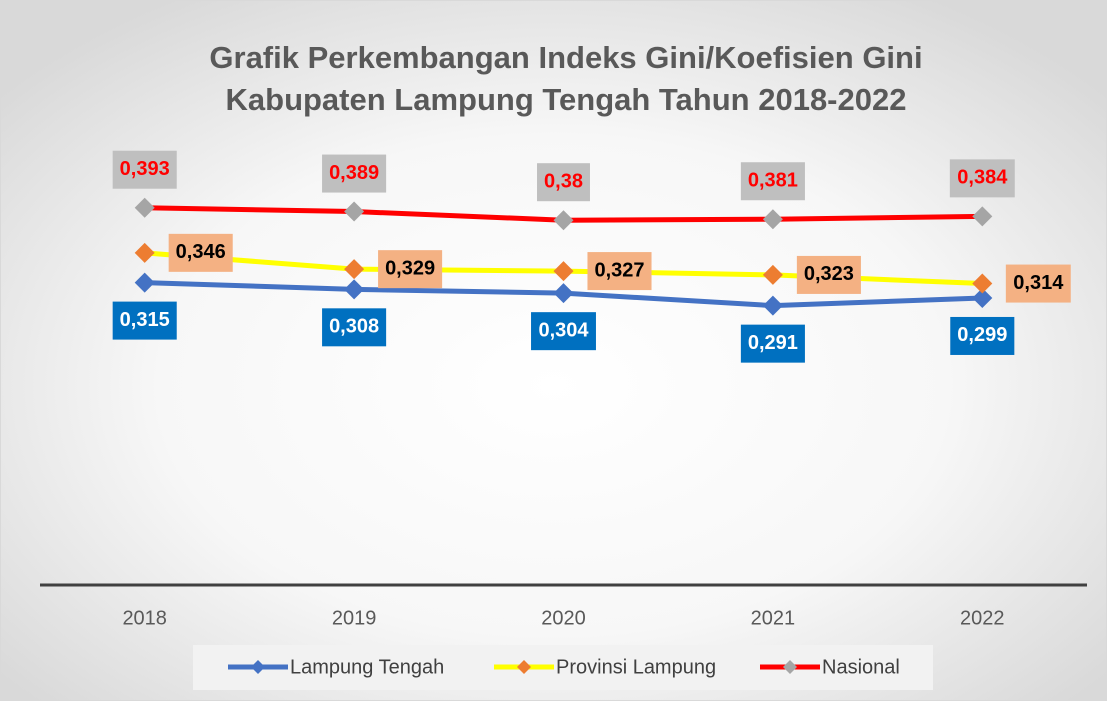 The width and height of the screenshot is (1107, 701). I want to click on data-label: 0,308, so click(354, 327).